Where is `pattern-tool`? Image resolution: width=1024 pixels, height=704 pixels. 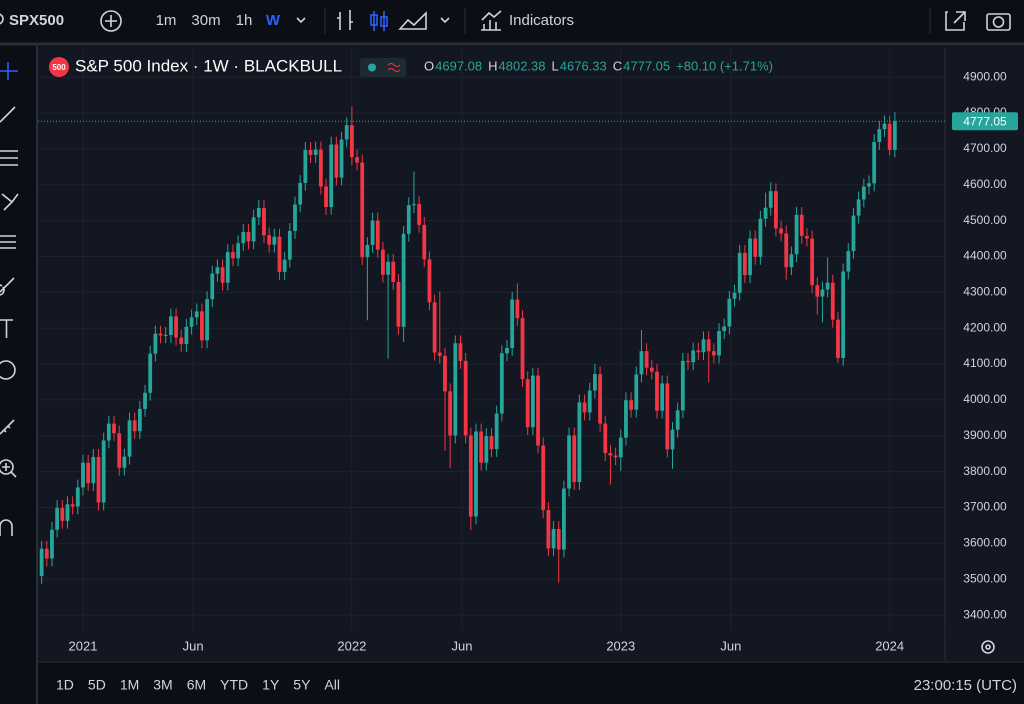
pattern-tool is located at coordinates (10, 202).